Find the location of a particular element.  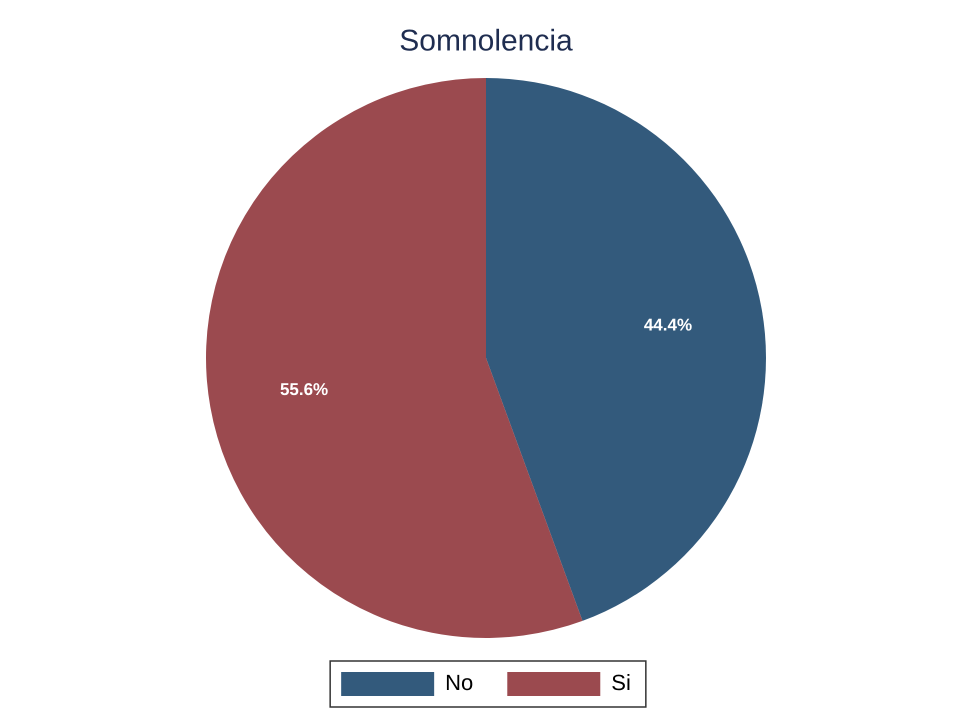

chart-title: Somnolencia is located at coordinates (486, 41).